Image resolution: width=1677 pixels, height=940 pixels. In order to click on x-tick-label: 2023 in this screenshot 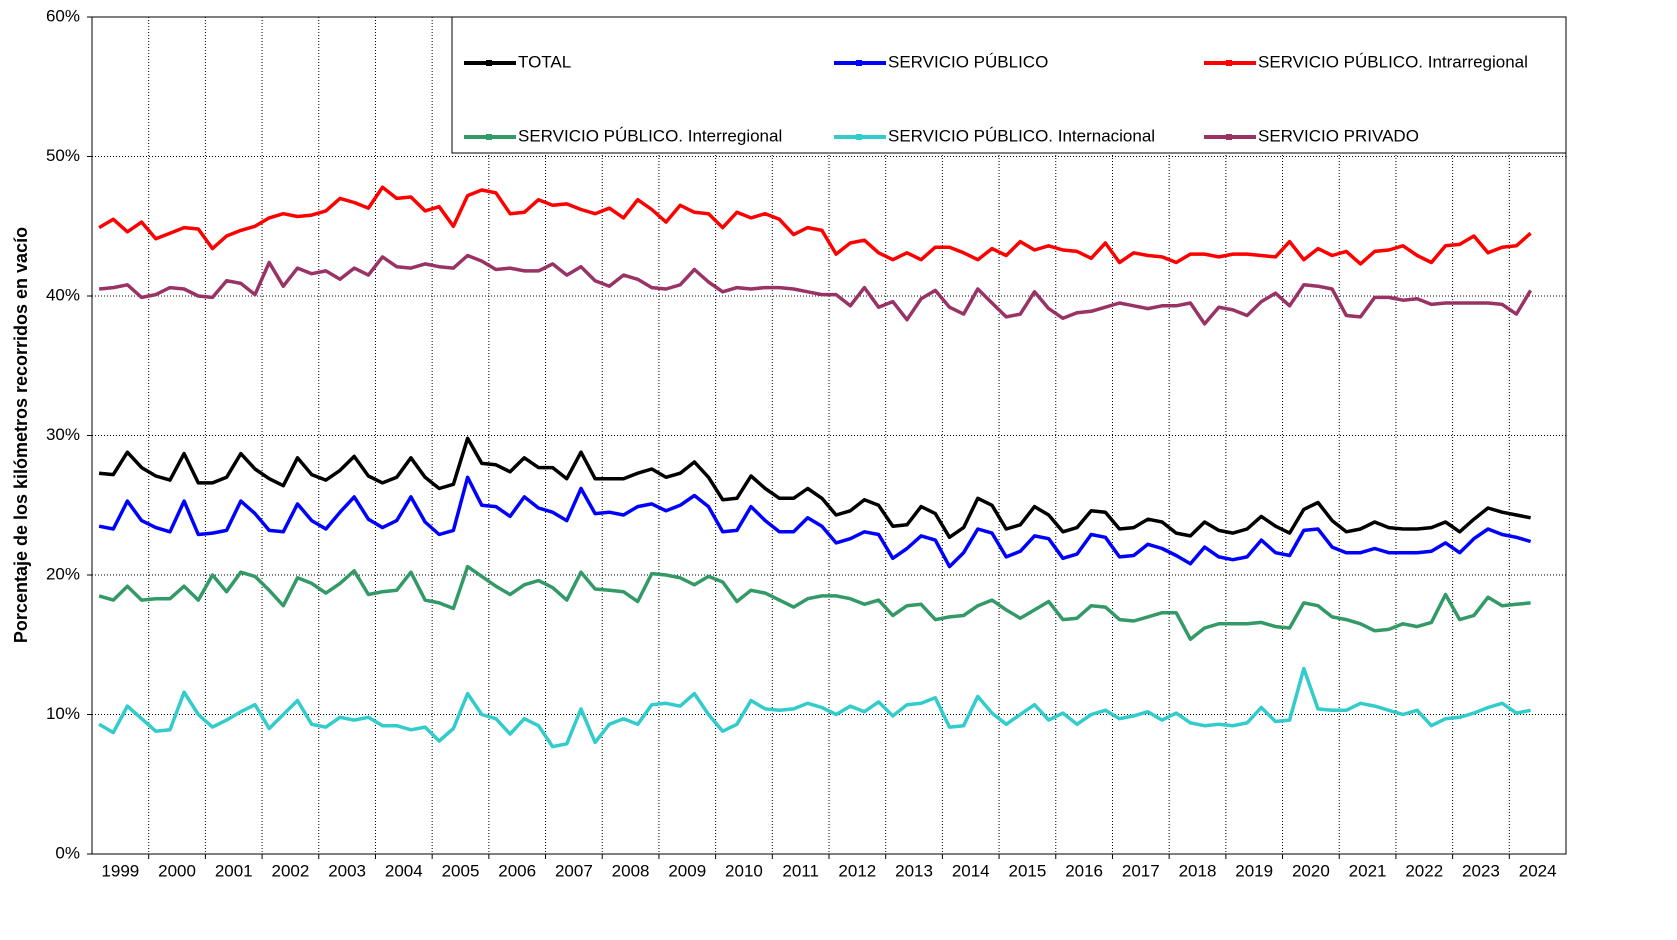, I will do `click(1481, 870)`.